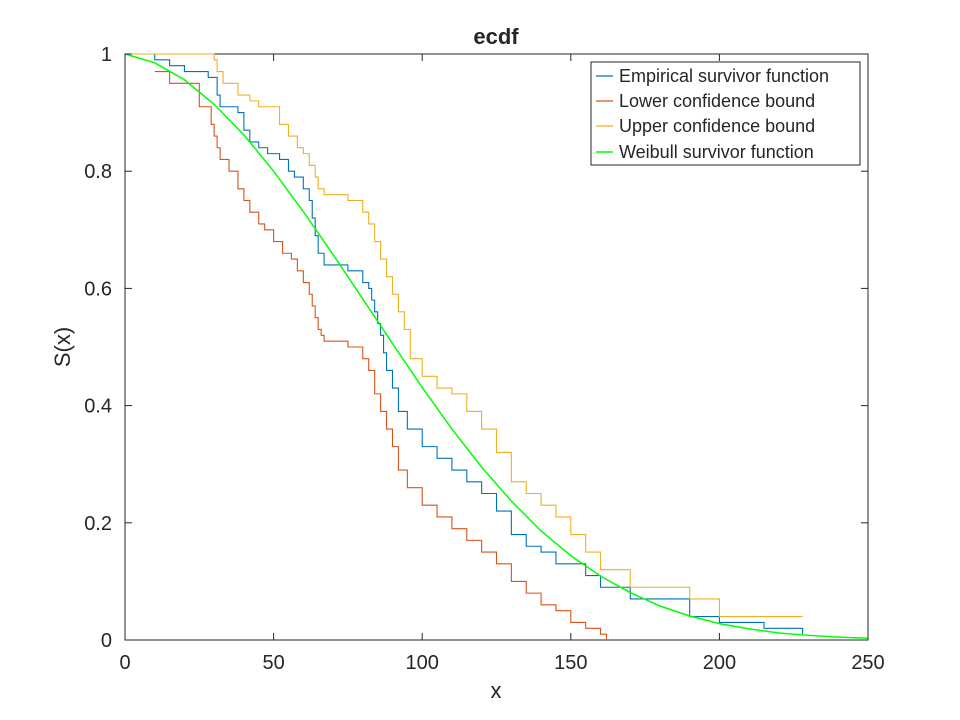 This screenshot has height=720, width=960. Describe the element at coordinates (98, 172) in the screenshot. I see `y-tick-label: 0.8` at that location.